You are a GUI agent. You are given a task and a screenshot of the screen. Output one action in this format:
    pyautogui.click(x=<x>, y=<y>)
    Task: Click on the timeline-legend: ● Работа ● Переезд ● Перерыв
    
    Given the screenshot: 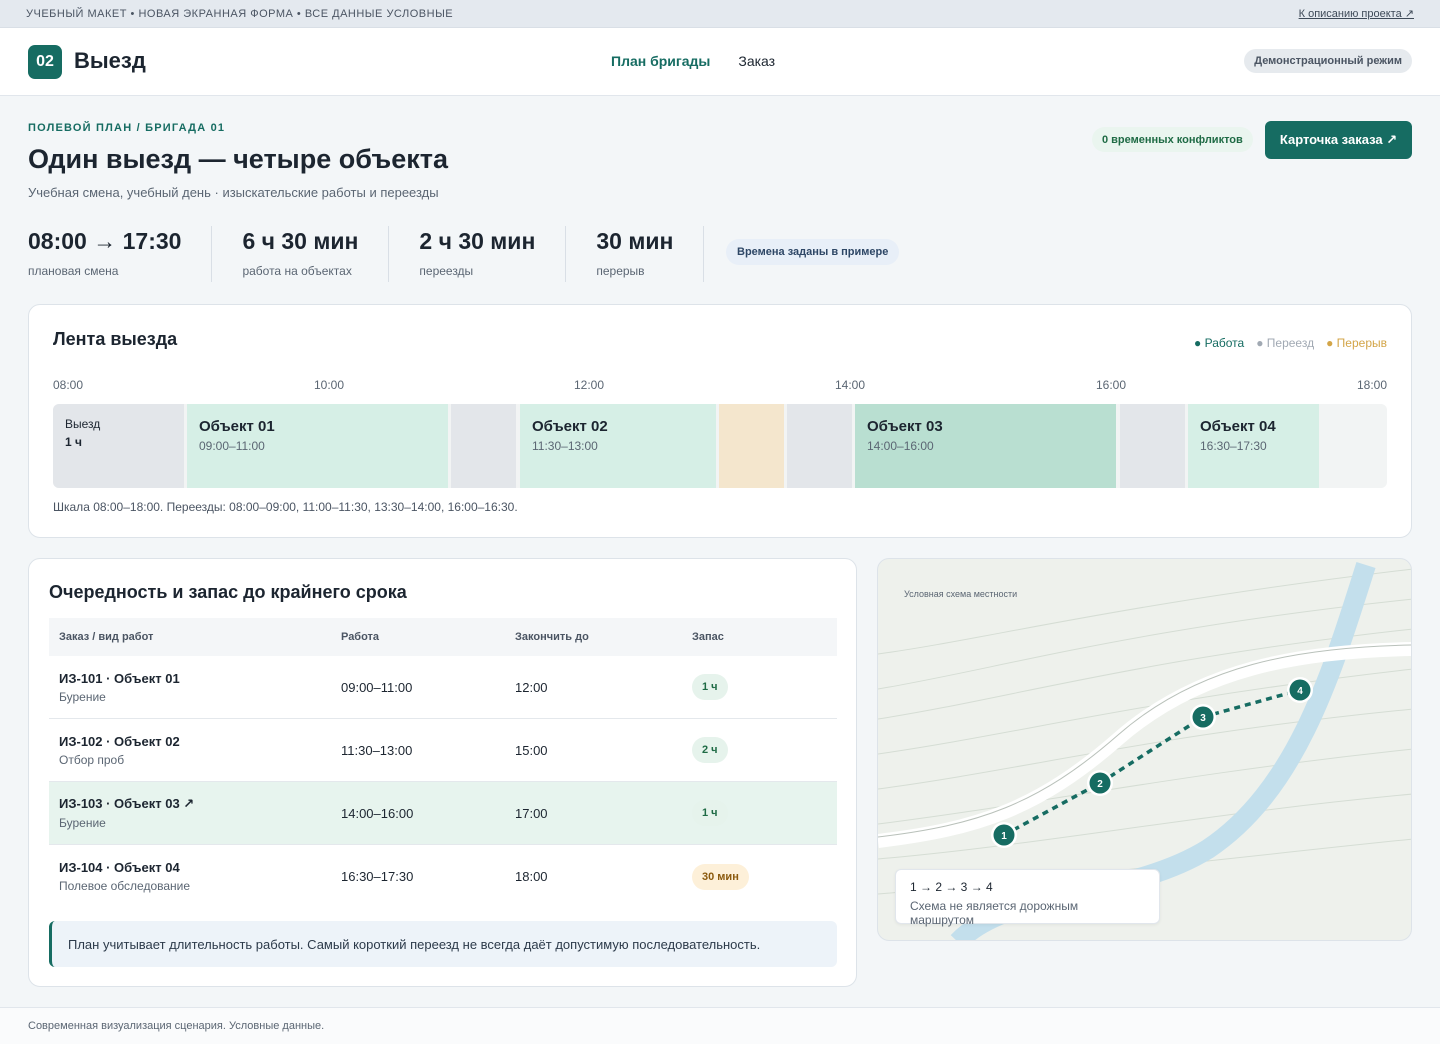 What is the action you would take?
    pyautogui.click(x=1290, y=343)
    